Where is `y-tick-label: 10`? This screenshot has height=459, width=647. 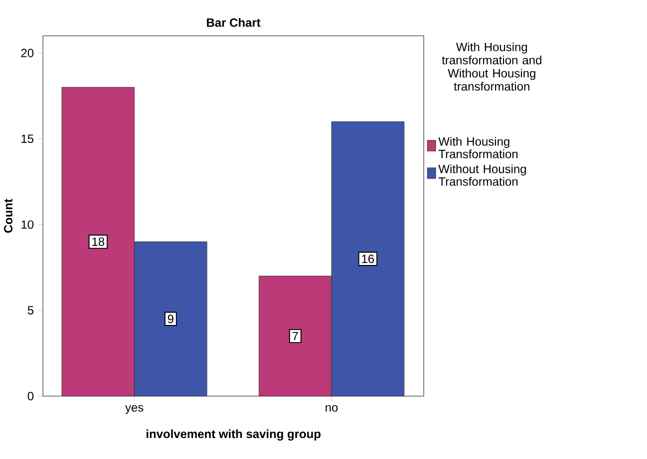
y-tick-label: 10 is located at coordinates (28, 224).